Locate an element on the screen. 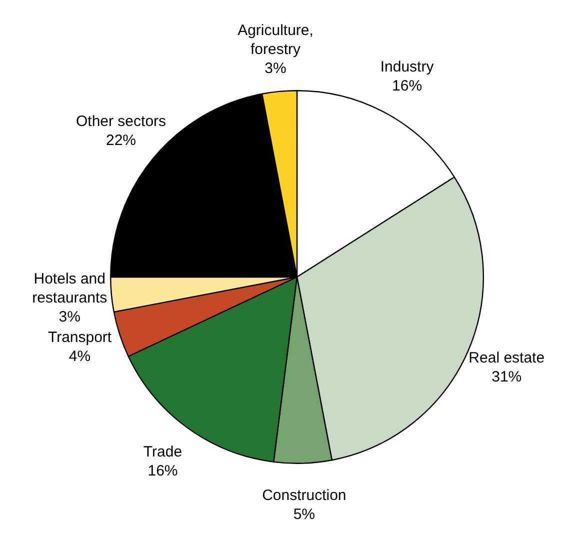 The width and height of the screenshot is (574, 549). slice-label: Other sectors is located at coordinates (121, 121).